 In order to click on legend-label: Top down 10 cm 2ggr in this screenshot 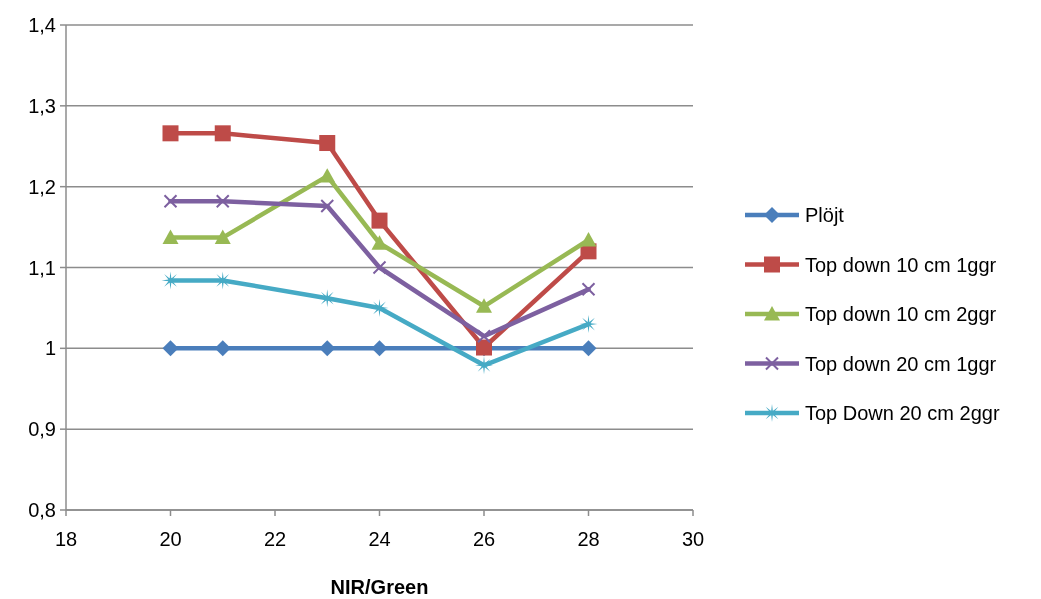, I will do `click(901, 314)`.